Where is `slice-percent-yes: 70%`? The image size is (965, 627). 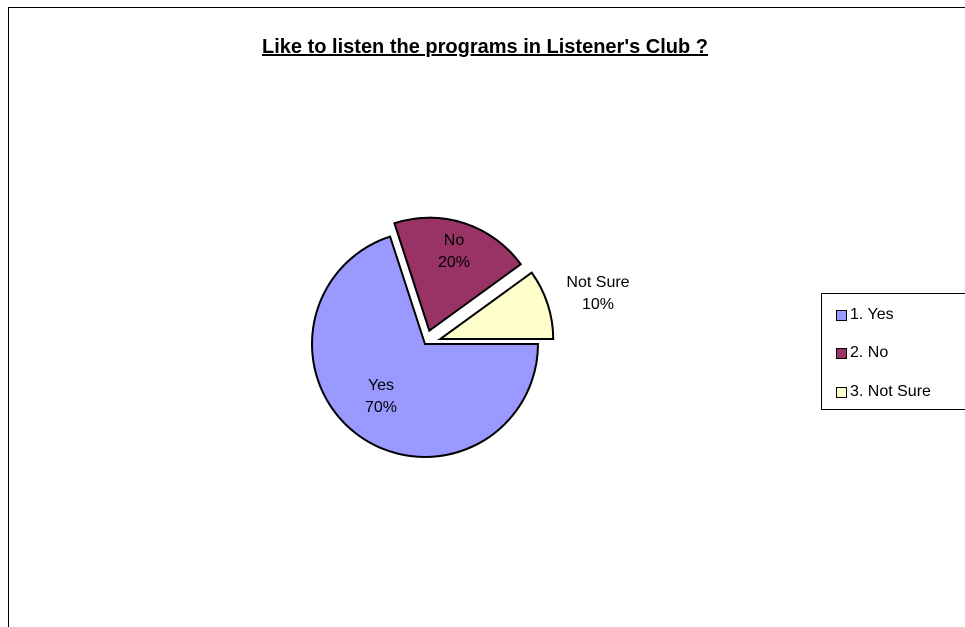
slice-percent-yes: 70% is located at coordinates (381, 407).